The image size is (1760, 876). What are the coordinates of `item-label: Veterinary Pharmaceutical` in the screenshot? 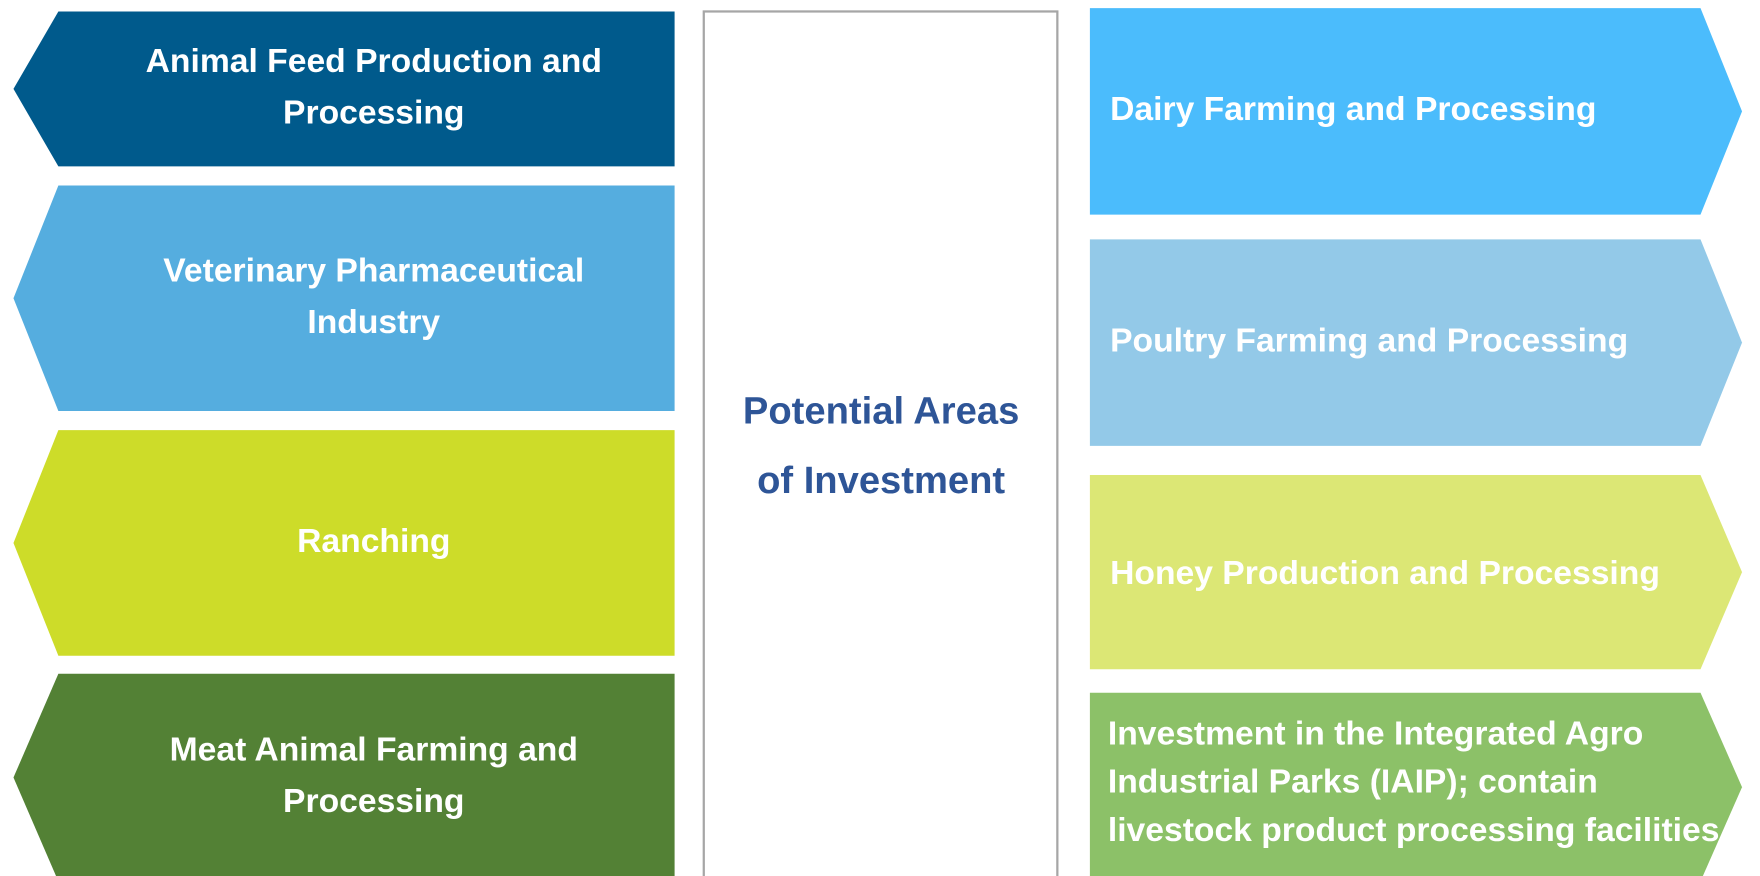 It's located at (373, 270).